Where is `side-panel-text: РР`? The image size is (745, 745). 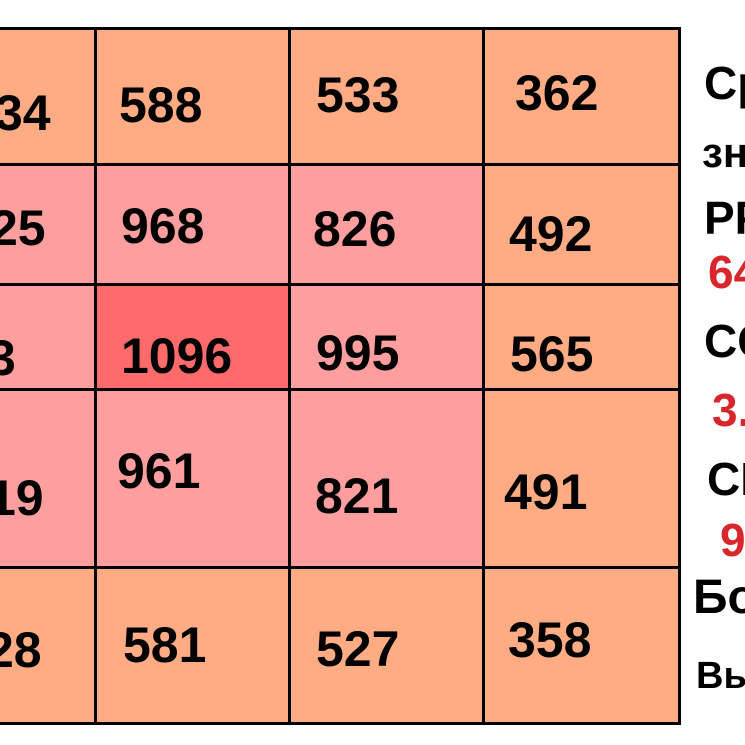
side-panel-text: РР is located at coordinates (724, 218).